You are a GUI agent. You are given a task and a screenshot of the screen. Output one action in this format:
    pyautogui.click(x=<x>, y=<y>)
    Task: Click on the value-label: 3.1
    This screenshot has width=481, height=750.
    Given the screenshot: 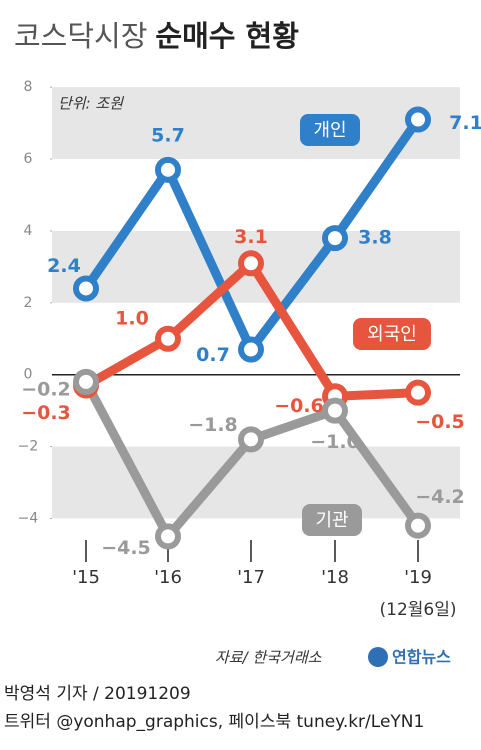 What is the action you would take?
    pyautogui.click(x=251, y=237)
    